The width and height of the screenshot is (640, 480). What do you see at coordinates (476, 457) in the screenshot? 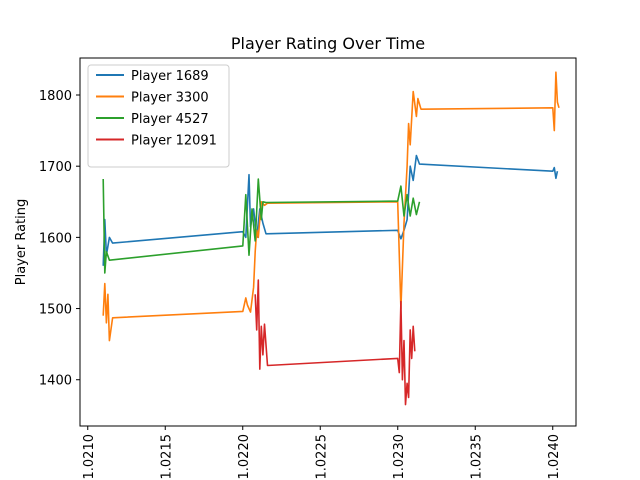
I see `x-tick-label: 1.0235` at bounding box center [476, 457].